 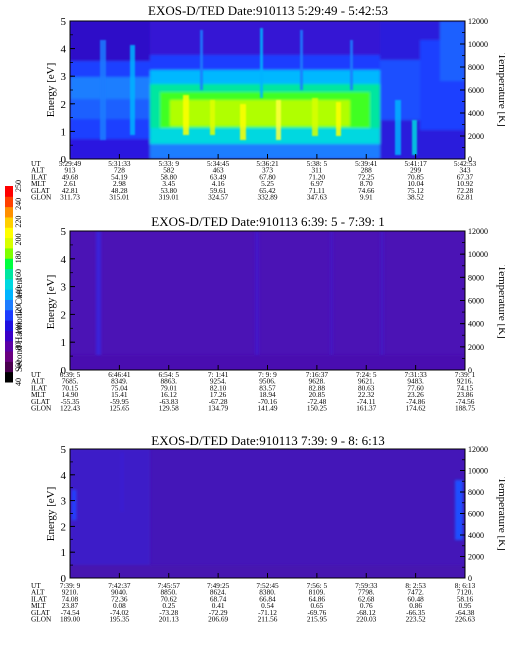 I want to click on orbit-cell: 913, so click(x=70, y=170).